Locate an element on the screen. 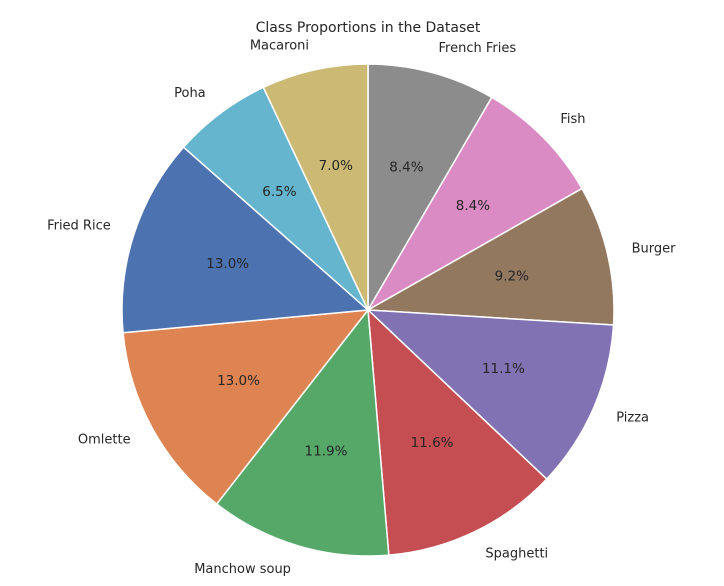 Image resolution: width=724 pixels, height=586 pixels. pie-slice-manchow-soup is located at coordinates (302, 433).